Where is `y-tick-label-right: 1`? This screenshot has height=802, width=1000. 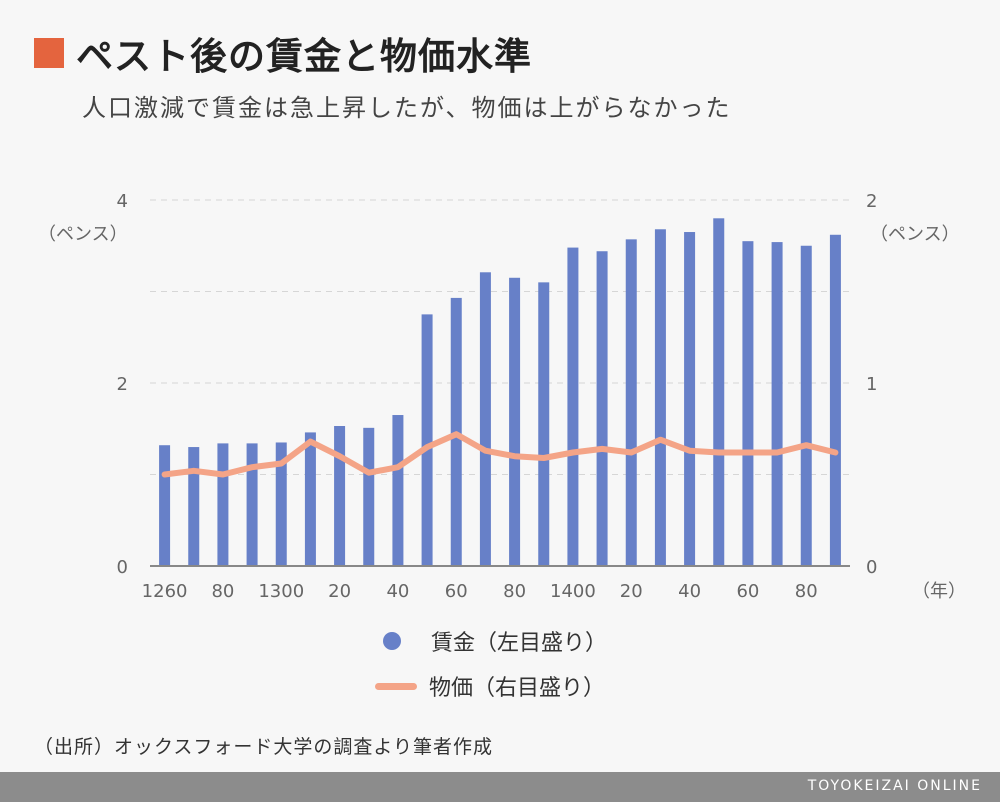 y-tick-label-right: 1 is located at coordinates (871, 384).